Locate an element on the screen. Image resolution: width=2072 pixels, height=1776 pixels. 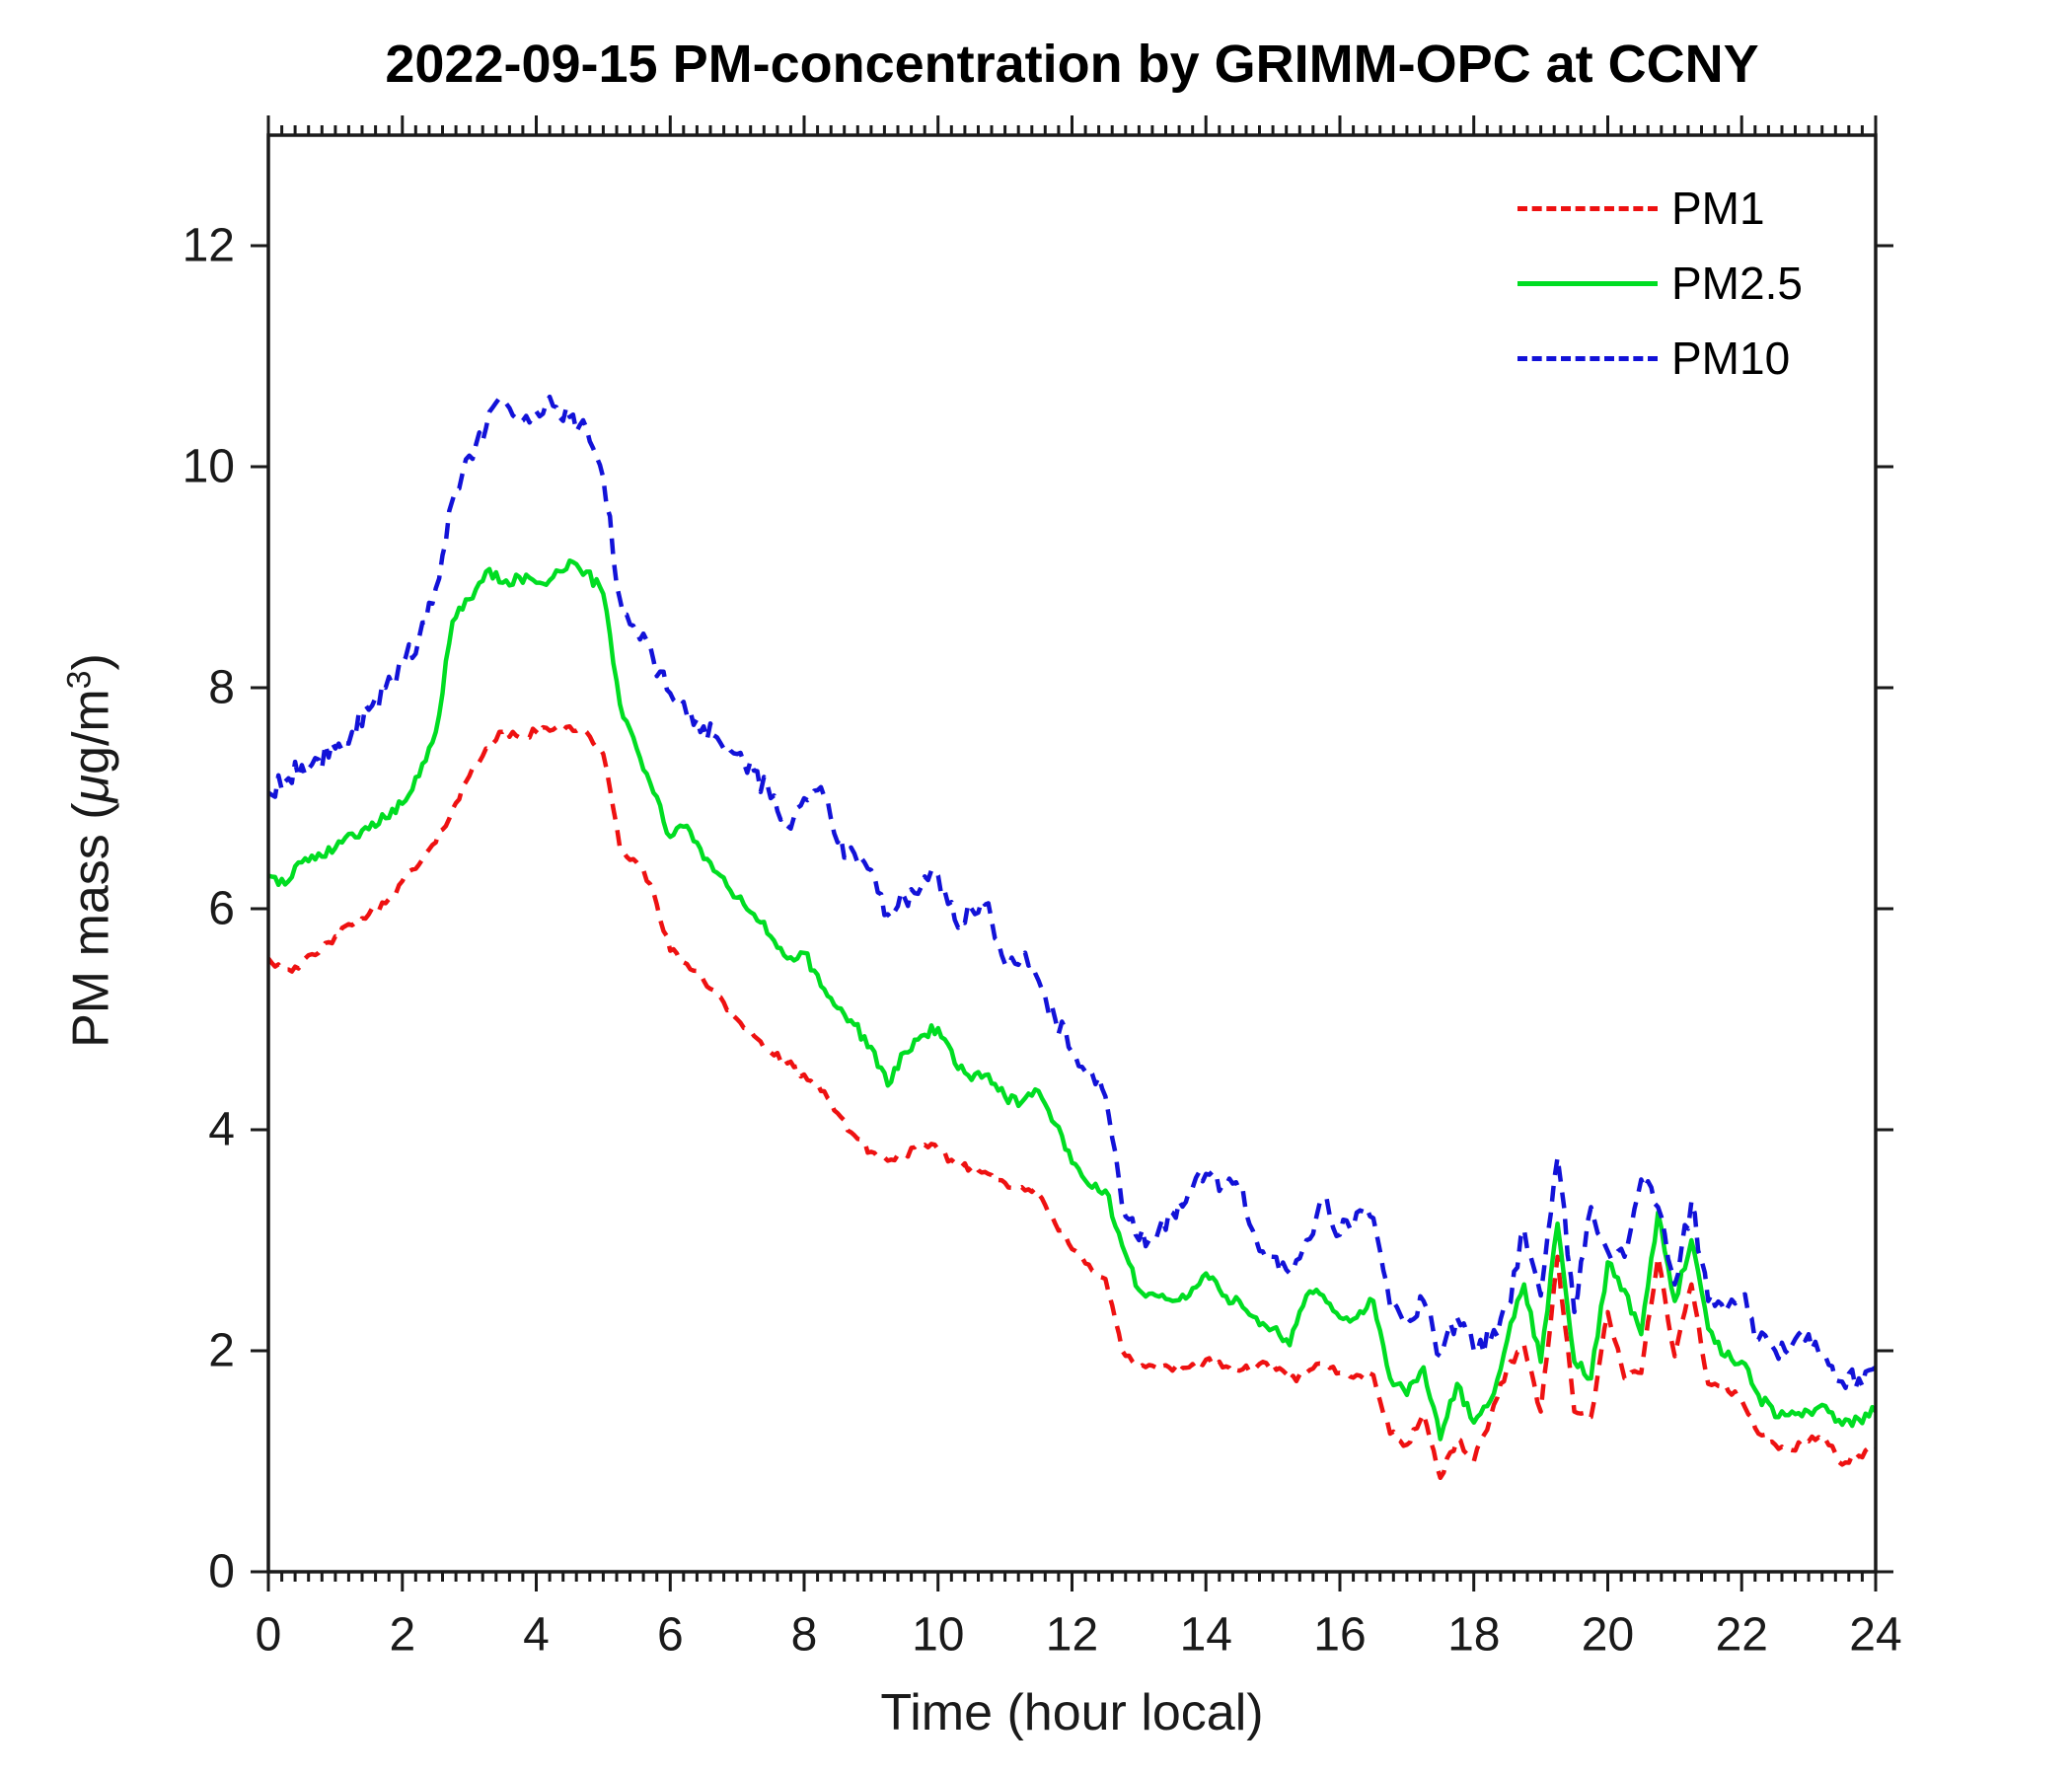
x-tick-label: 22 is located at coordinates (1742, 1636).